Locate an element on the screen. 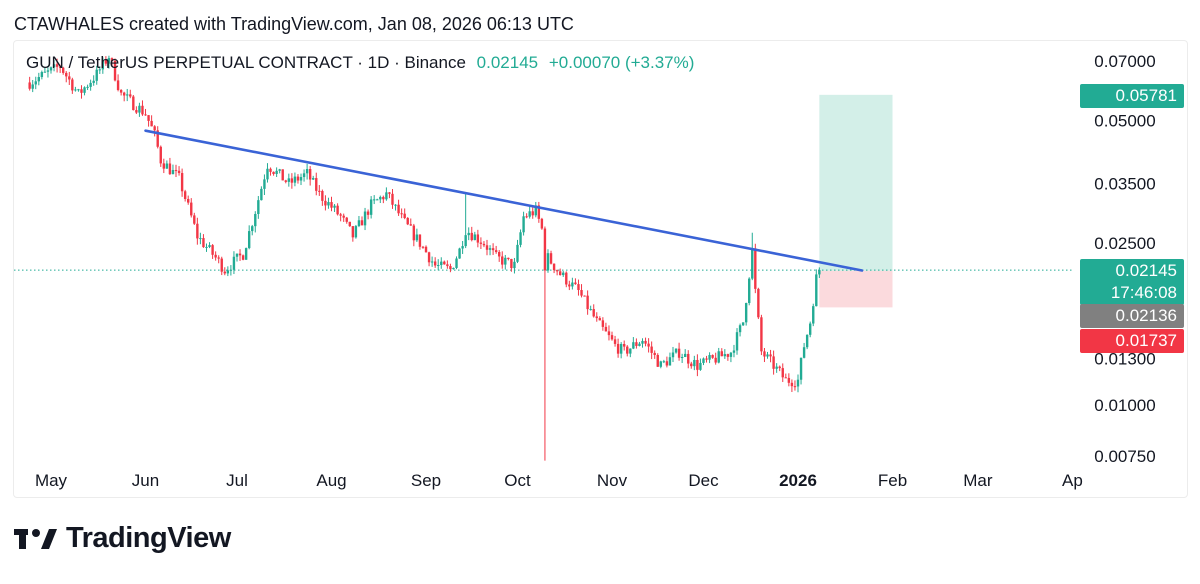 Image resolution: width=1200 pixels, height=584 pixels. tradingview-logo: TradingView is located at coordinates (122, 538).